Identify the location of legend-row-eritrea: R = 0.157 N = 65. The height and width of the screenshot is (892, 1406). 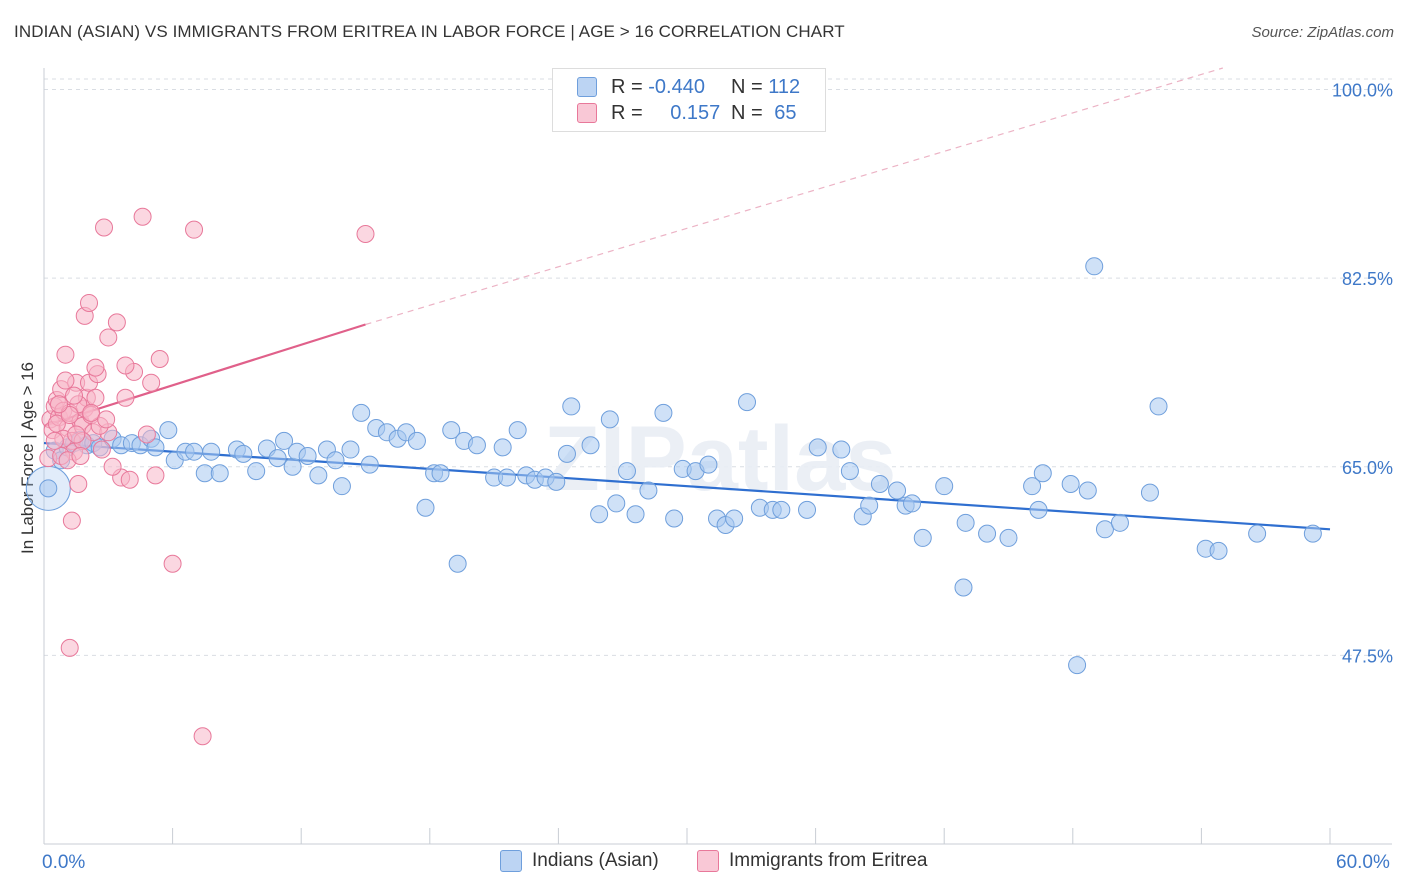
(687, 113).